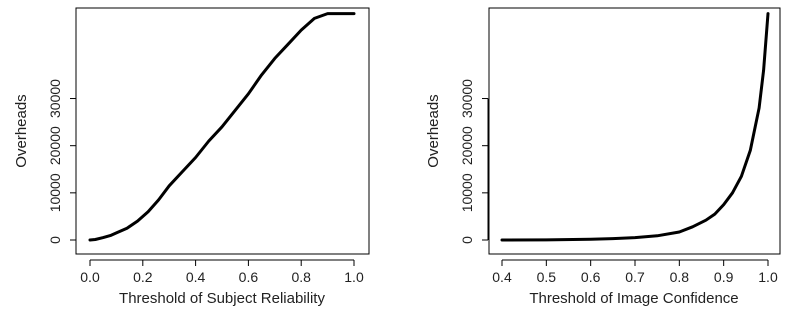  What do you see at coordinates (467, 145) in the screenshot?
I see `right-y-tick-label: 20000` at bounding box center [467, 145].